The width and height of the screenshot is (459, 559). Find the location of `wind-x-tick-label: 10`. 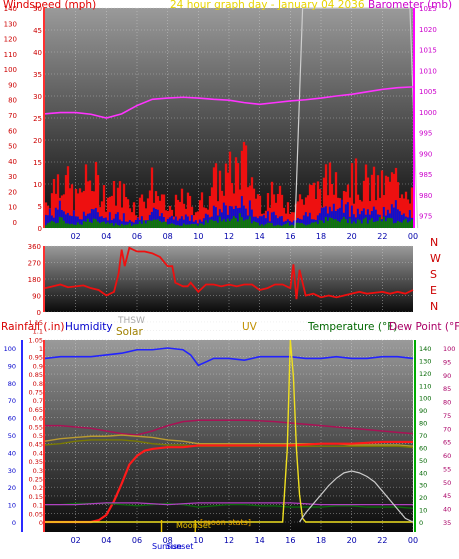

wind-x-tick-label: 10 is located at coordinates (198, 236).